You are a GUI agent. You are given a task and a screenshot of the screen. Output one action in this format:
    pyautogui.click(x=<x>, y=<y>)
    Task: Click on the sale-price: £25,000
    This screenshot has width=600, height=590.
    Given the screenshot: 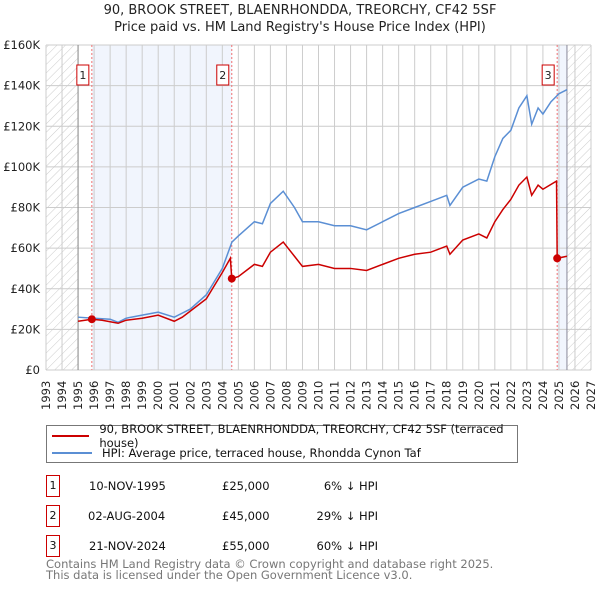 What is the action you would take?
    pyautogui.click(x=246, y=486)
    